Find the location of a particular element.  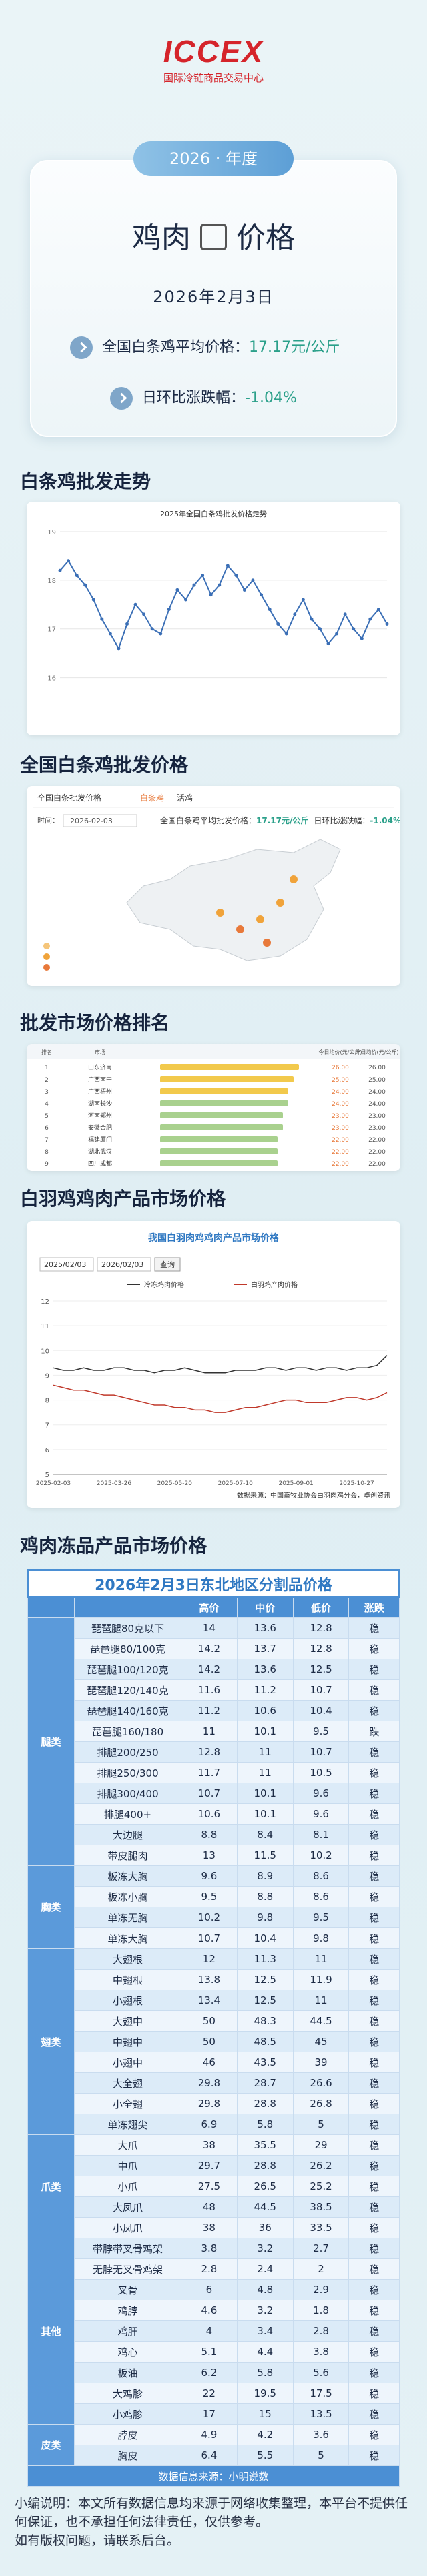

cell: 11.3 is located at coordinates (265, 1959).